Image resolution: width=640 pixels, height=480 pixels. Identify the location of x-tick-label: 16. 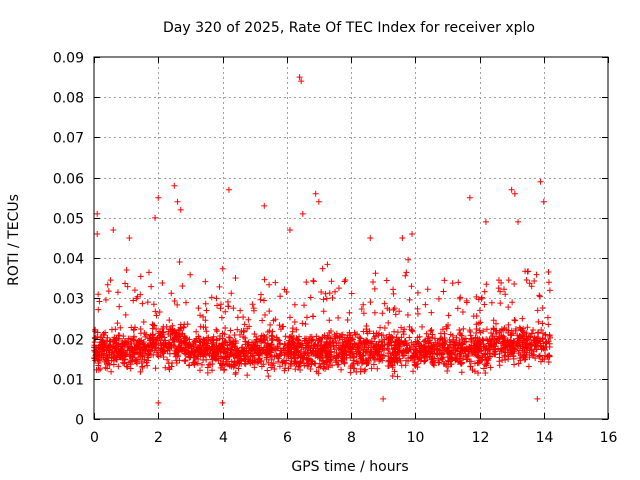
(609, 438).